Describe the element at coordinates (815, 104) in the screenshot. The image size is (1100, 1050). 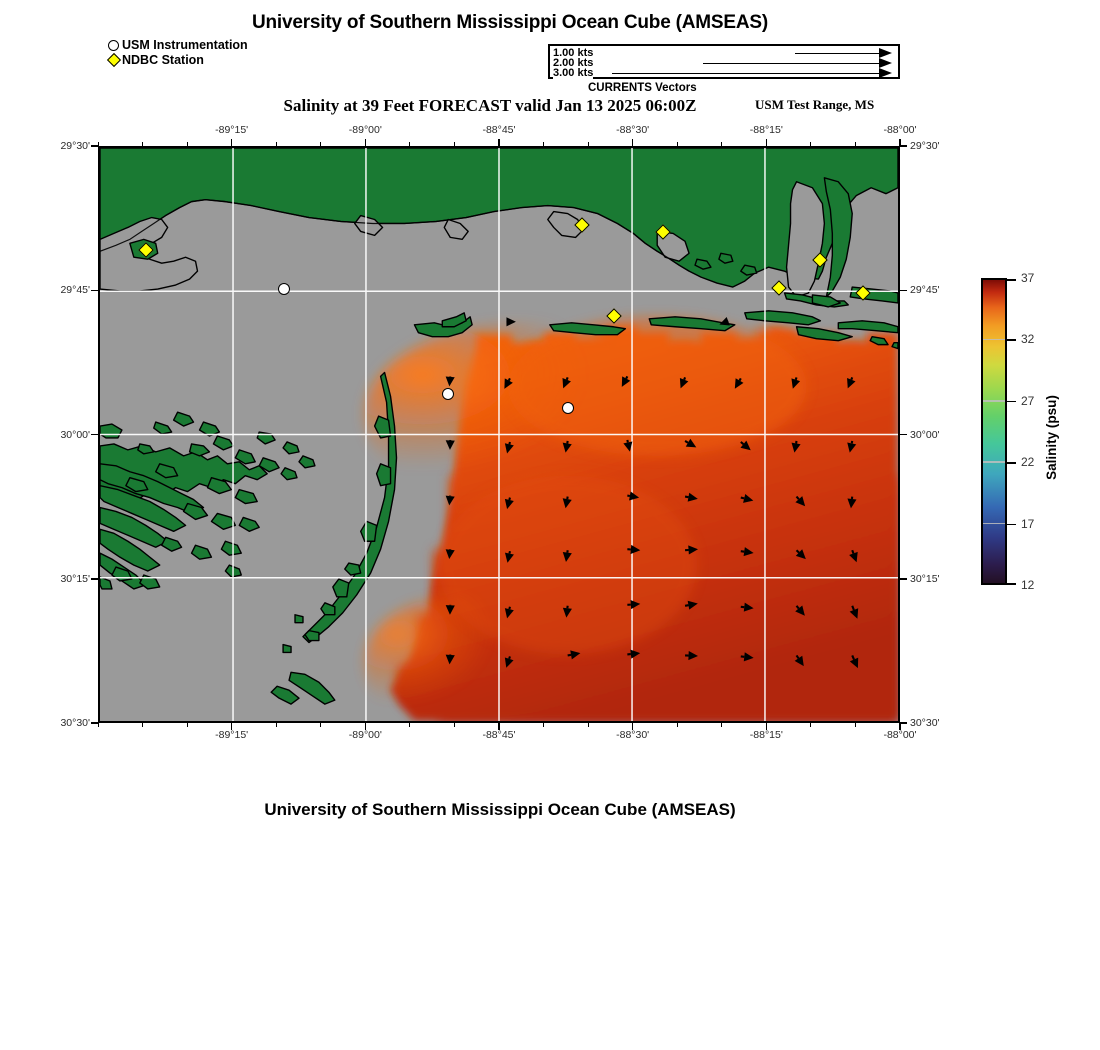
I see `region-label: USM Test Range, MS` at that location.